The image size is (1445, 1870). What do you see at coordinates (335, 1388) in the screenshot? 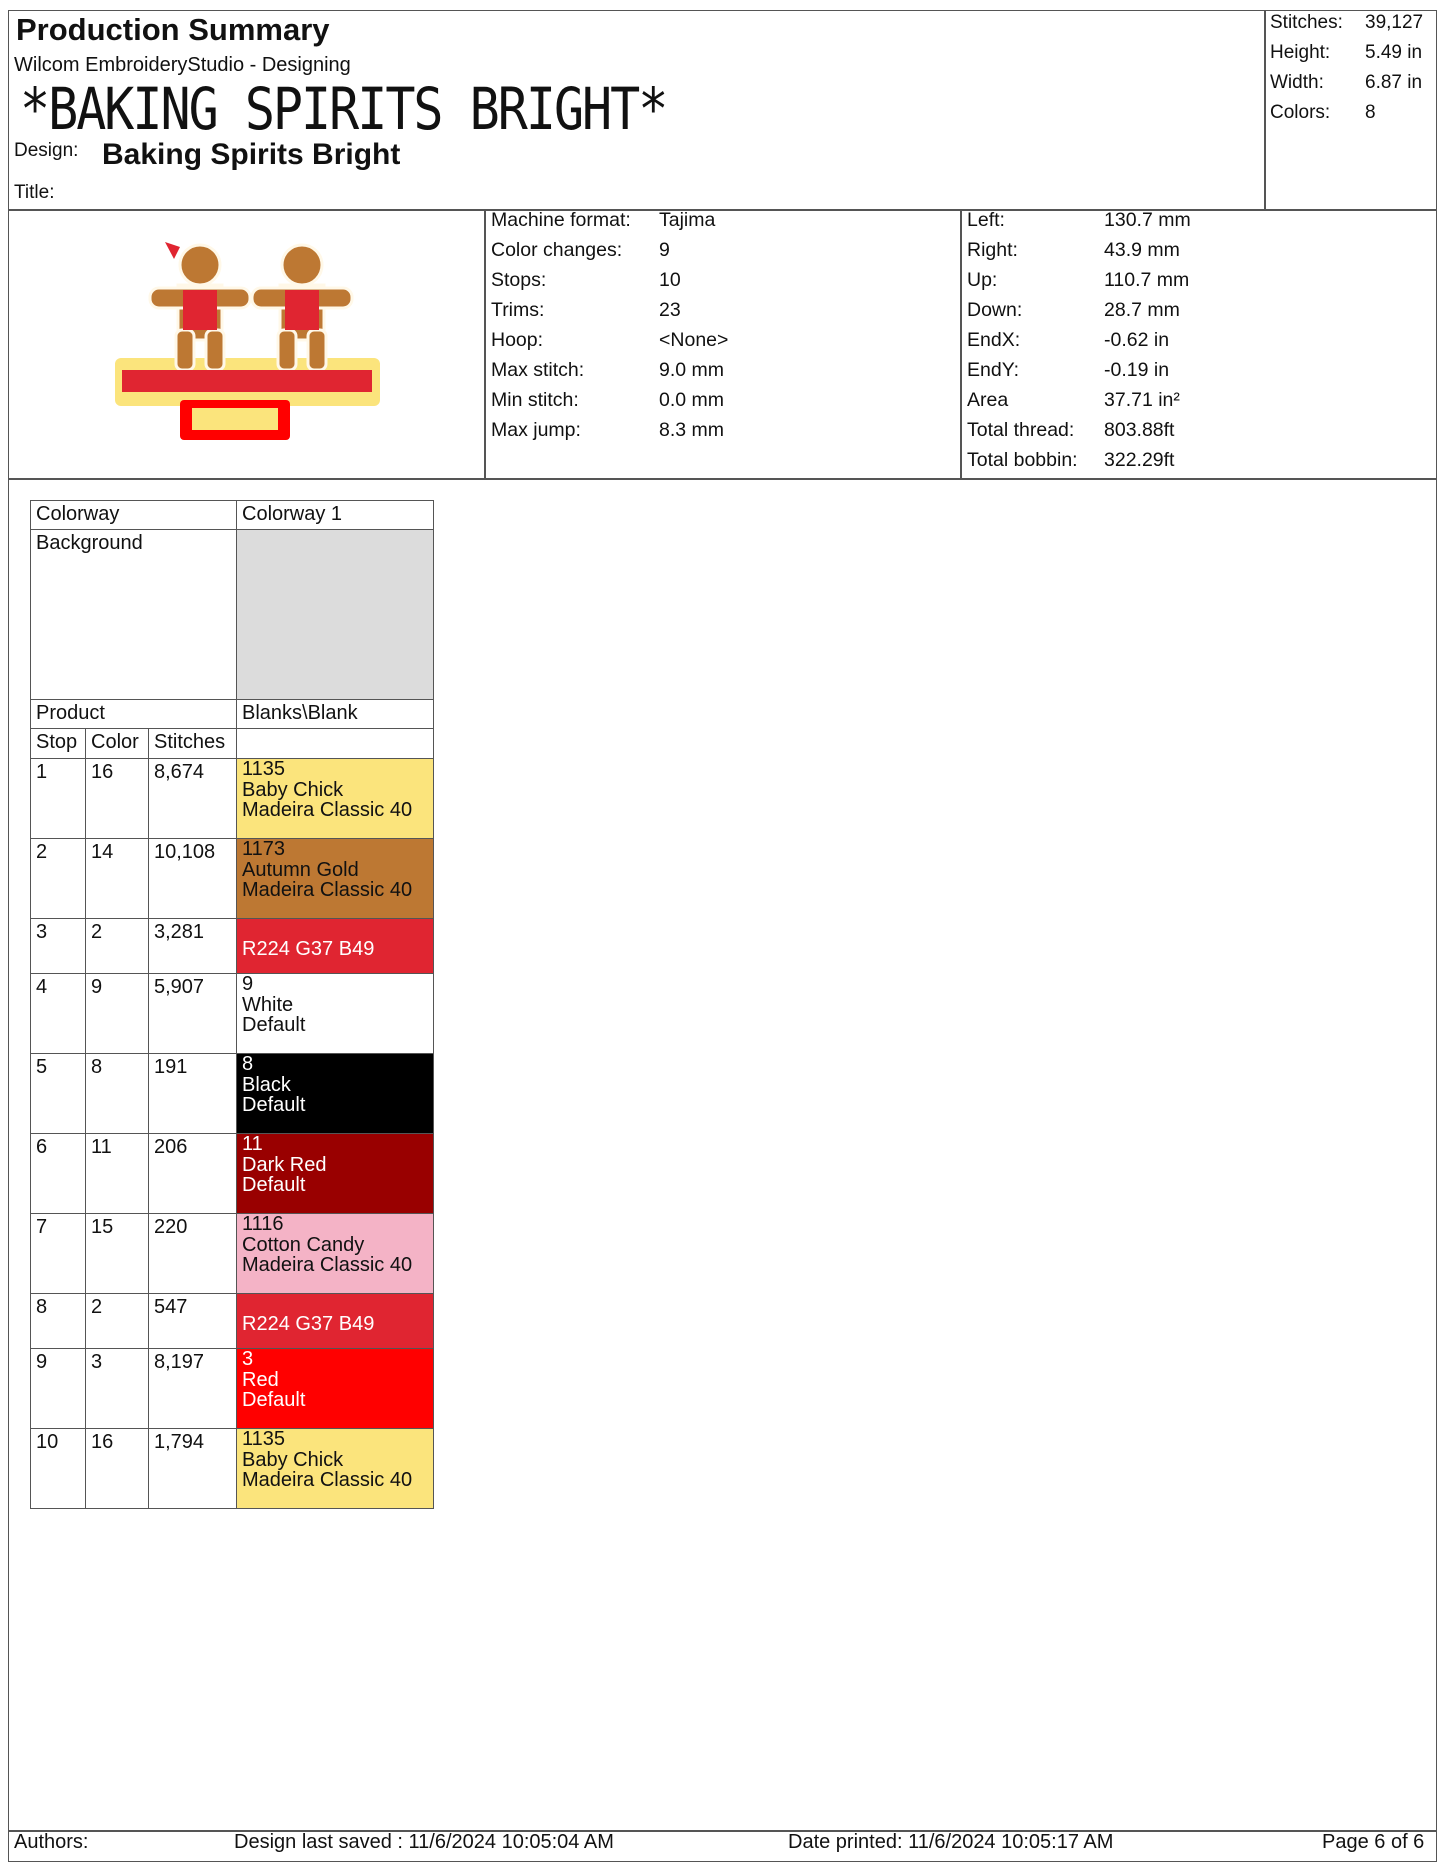
I see `thread-swatch: 3 Red Default` at bounding box center [335, 1388].